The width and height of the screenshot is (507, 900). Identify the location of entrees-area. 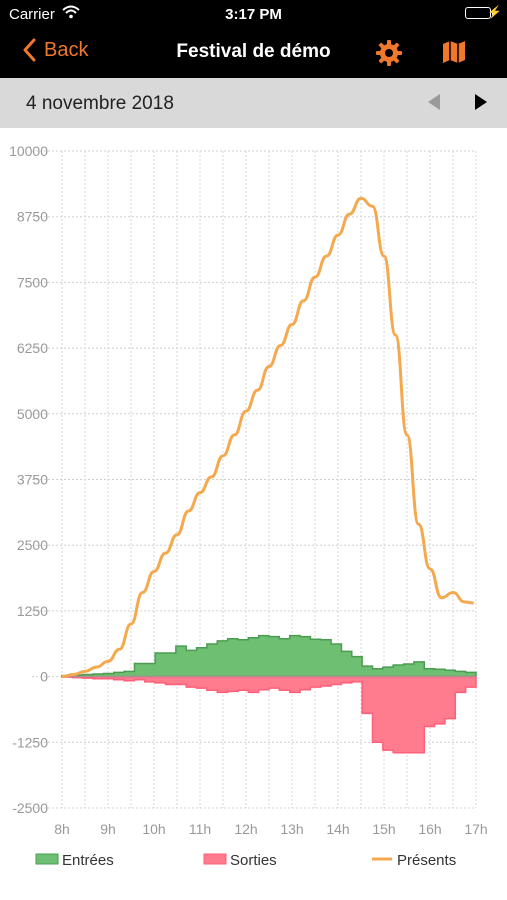
(269, 656).